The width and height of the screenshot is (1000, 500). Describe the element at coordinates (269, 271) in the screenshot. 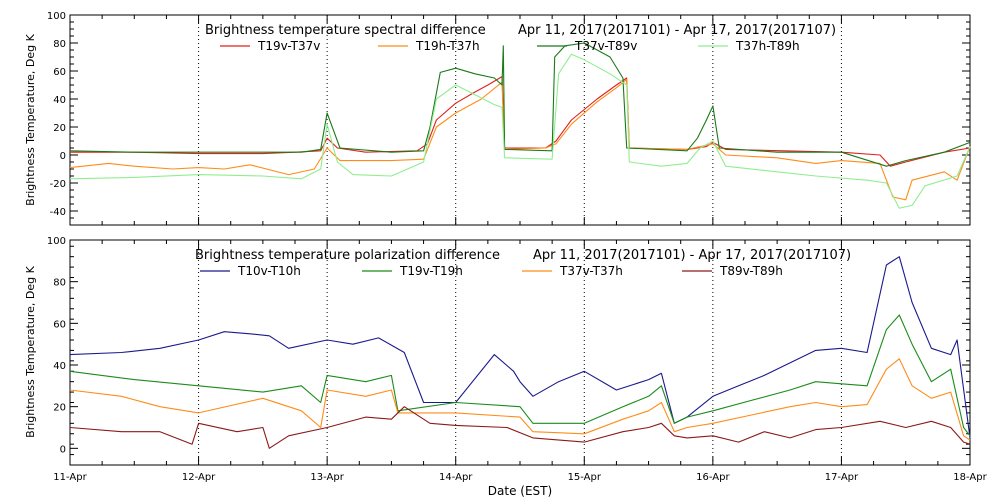

I see `legend-label: T10v-T10h` at that location.